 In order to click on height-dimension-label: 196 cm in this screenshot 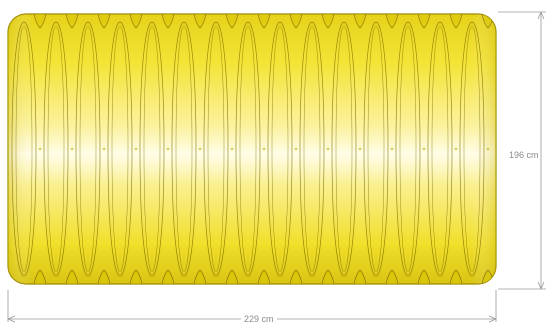, I will do `click(524, 155)`.